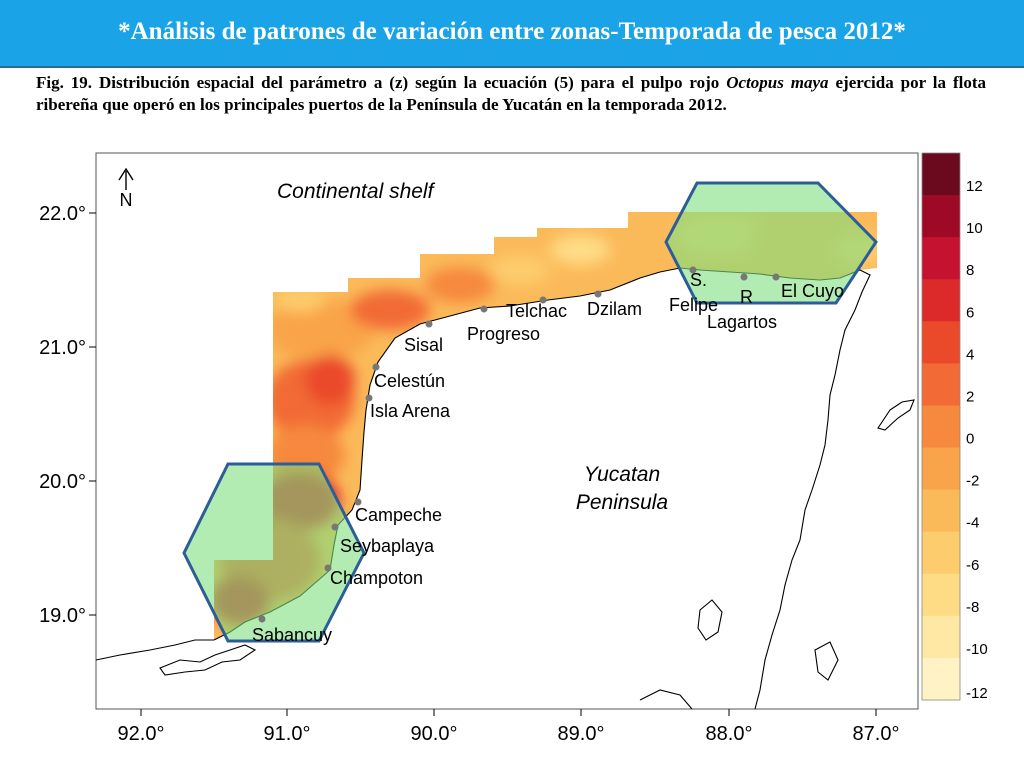 Image resolution: width=1024 pixels, height=768 pixels. Describe the element at coordinates (746, 297) in the screenshot. I see `town-label-r-lagartos-1: R` at that location.